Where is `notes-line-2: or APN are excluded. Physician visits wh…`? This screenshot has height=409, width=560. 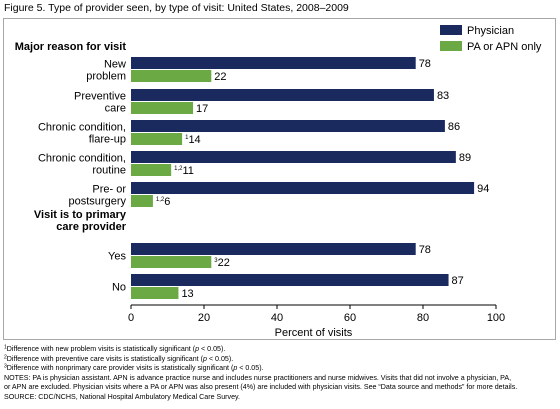
notes-line-2: or APN are excluded. Physician visits wh… is located at coordinates (261, 387).